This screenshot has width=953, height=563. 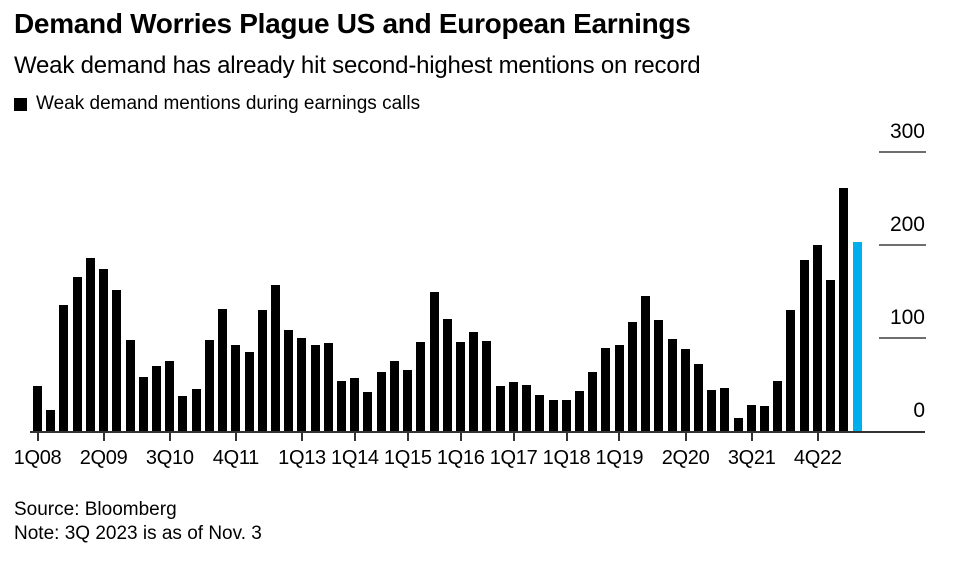 I want to click on bar-1Q13, so click(x=302, y=384).